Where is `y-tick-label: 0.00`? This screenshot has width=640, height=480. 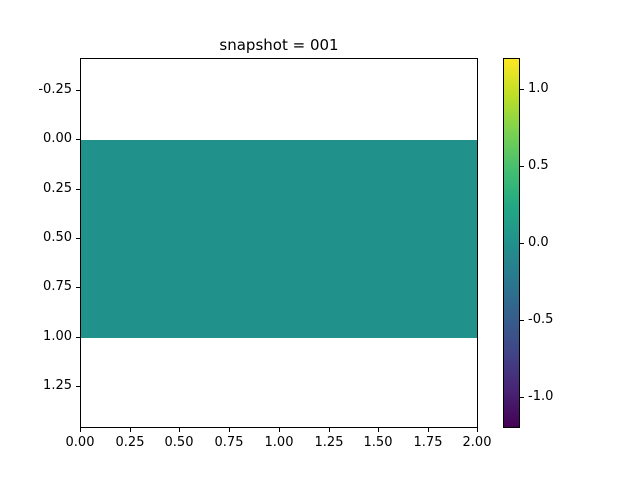
y-tick-label: 0.00 is located at coordinates (57, 138).